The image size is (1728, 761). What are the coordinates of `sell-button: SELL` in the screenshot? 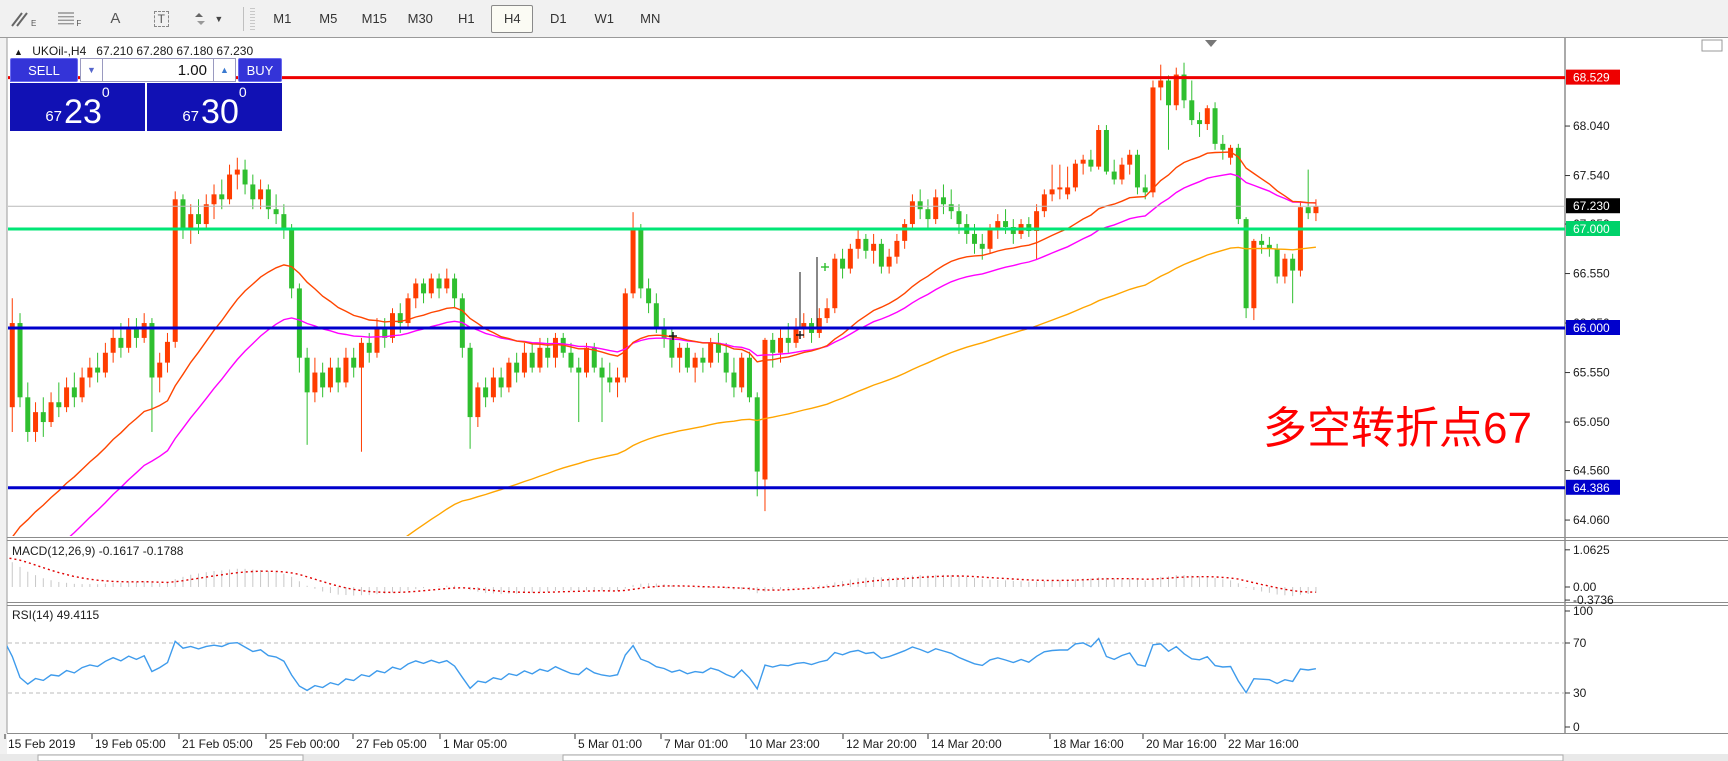 It's located at (44, 70).